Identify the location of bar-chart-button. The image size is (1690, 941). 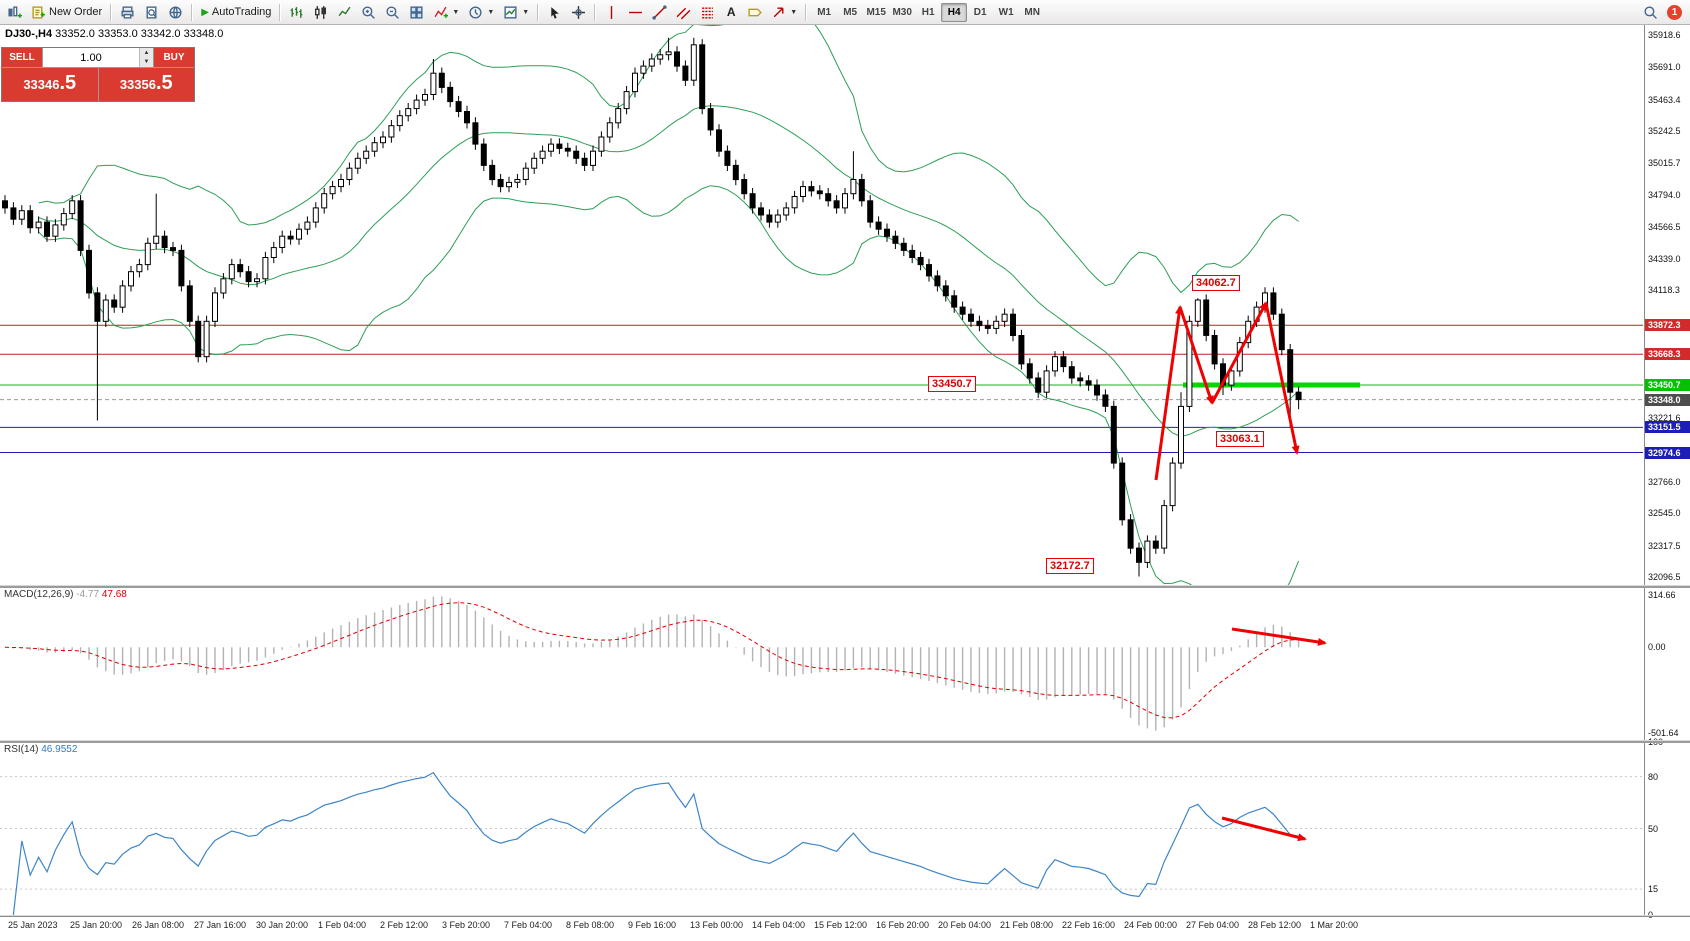
(296, 12).